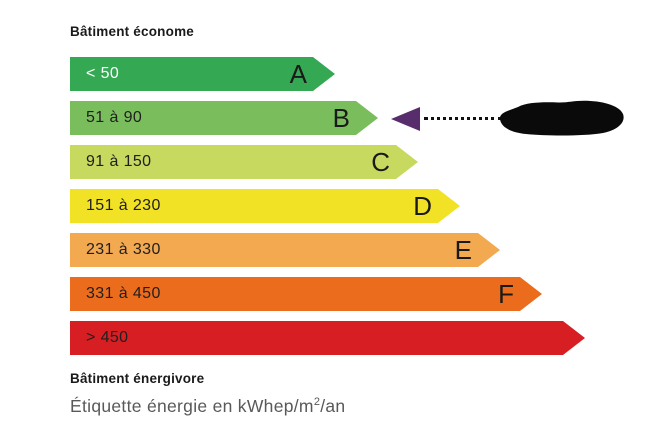  What do you see at coordinates (265, 206) in the screenshot?
I see `energy-bar-d: 151 à 230 D` at bounding box center [265, 206].